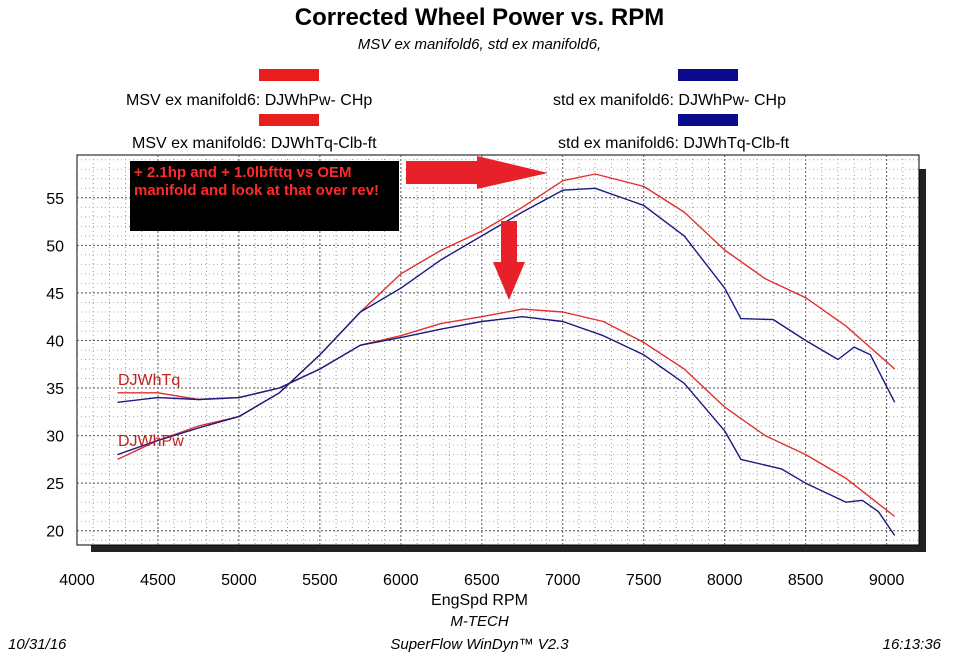 The image size is (959, 657). What do you see at coordinates (254, 143) in the screenshot?
I see `legend-label-msv-torque: MSV ex manifold6: DJWhTq-Clb-ft` at bounding box center [254, 143].